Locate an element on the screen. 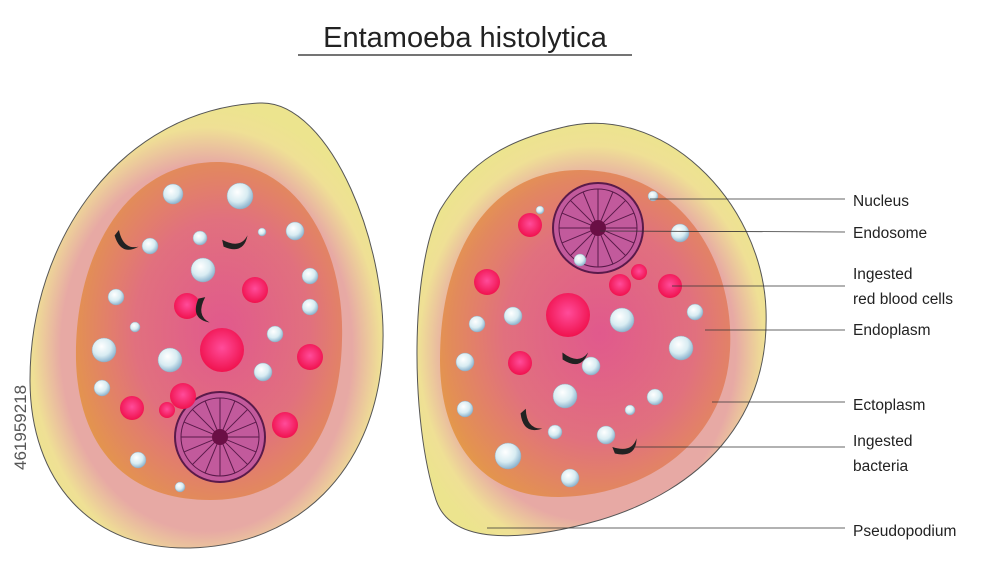 The height and width of the screenshot is (581, 1000). label: bacteria is located at coordinates (881, 466).